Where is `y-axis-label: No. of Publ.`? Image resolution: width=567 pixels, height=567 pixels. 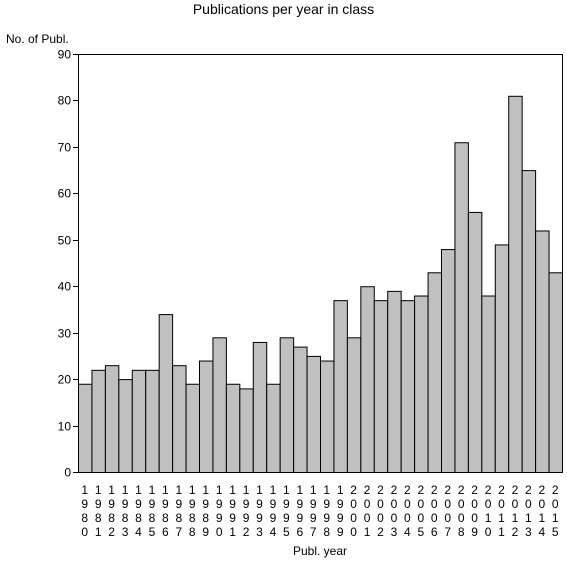
y-axis-label: No. of Publ. is located at coordinates (37, 39).